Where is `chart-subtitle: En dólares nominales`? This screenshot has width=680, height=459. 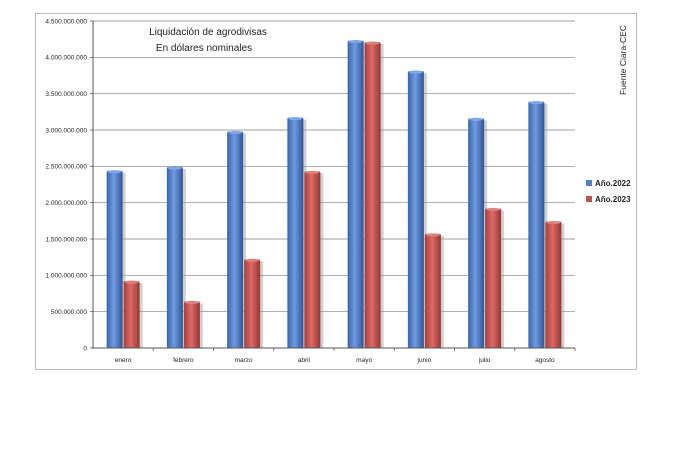 chart-subtitle: En dólares nominales is located at coordinates (204, 48).